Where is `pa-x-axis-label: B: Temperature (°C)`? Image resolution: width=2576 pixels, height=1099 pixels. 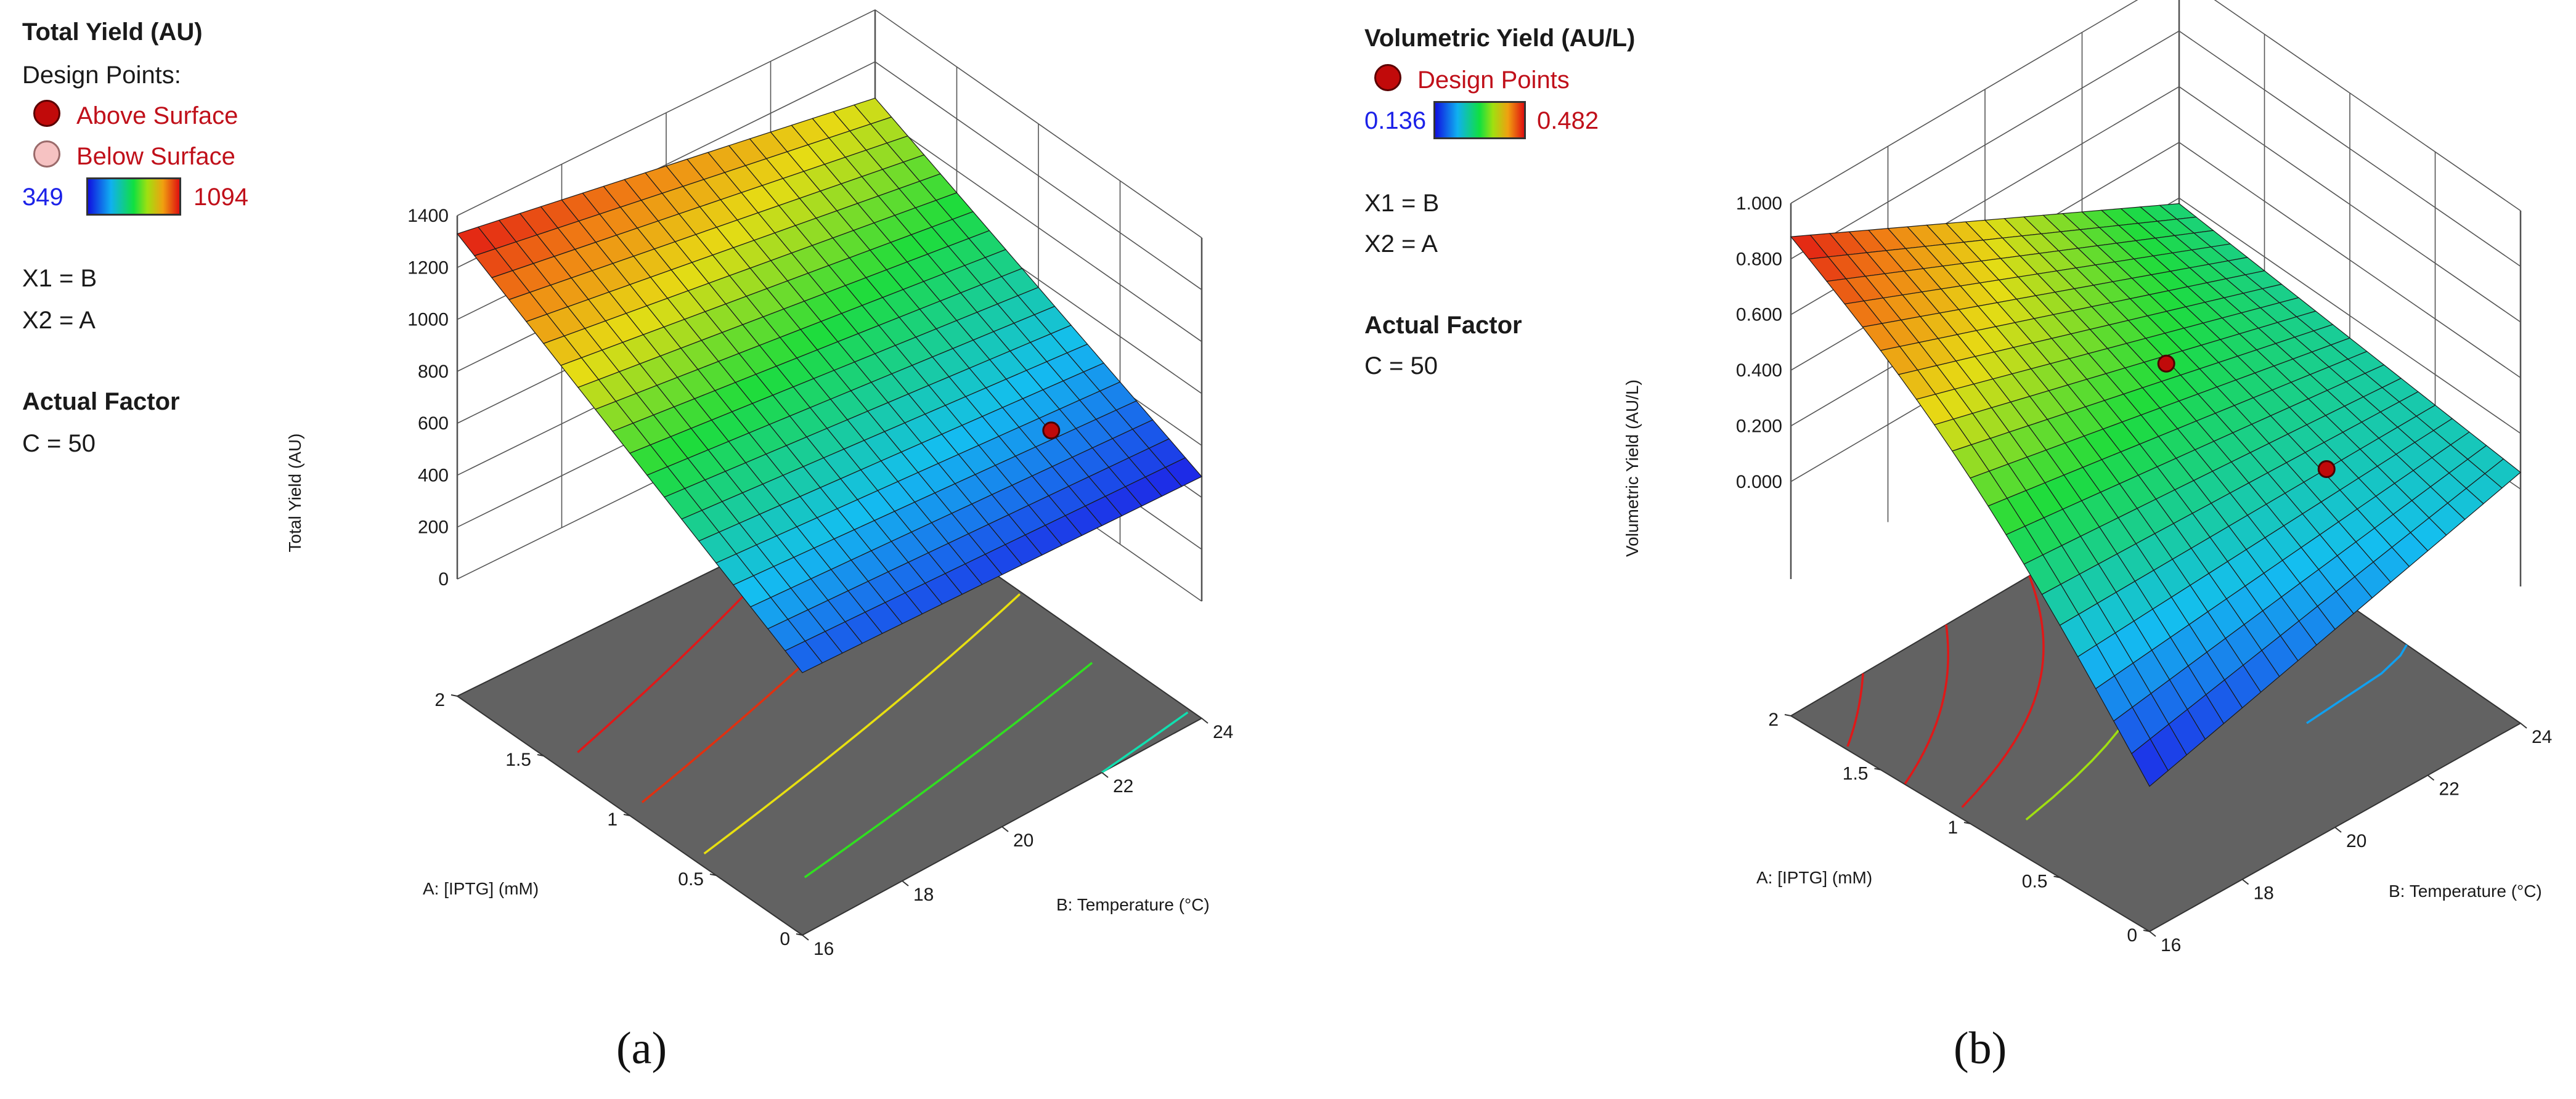
pa-x-axis-label: B: Temperature (°C) is located at coordinates (1133, 904).